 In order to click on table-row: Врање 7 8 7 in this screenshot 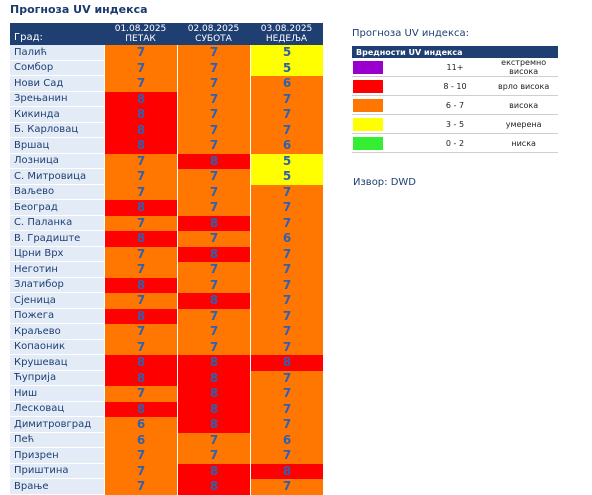, I will do `click(166, 487)`.